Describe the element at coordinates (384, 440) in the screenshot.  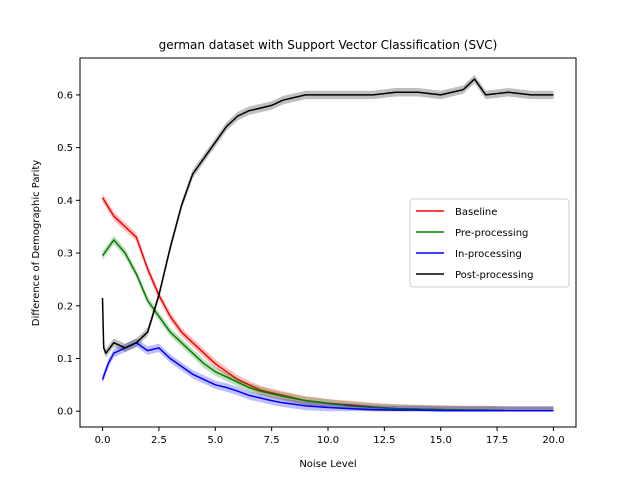
I see `x-tick-label: 12.5` at that location.